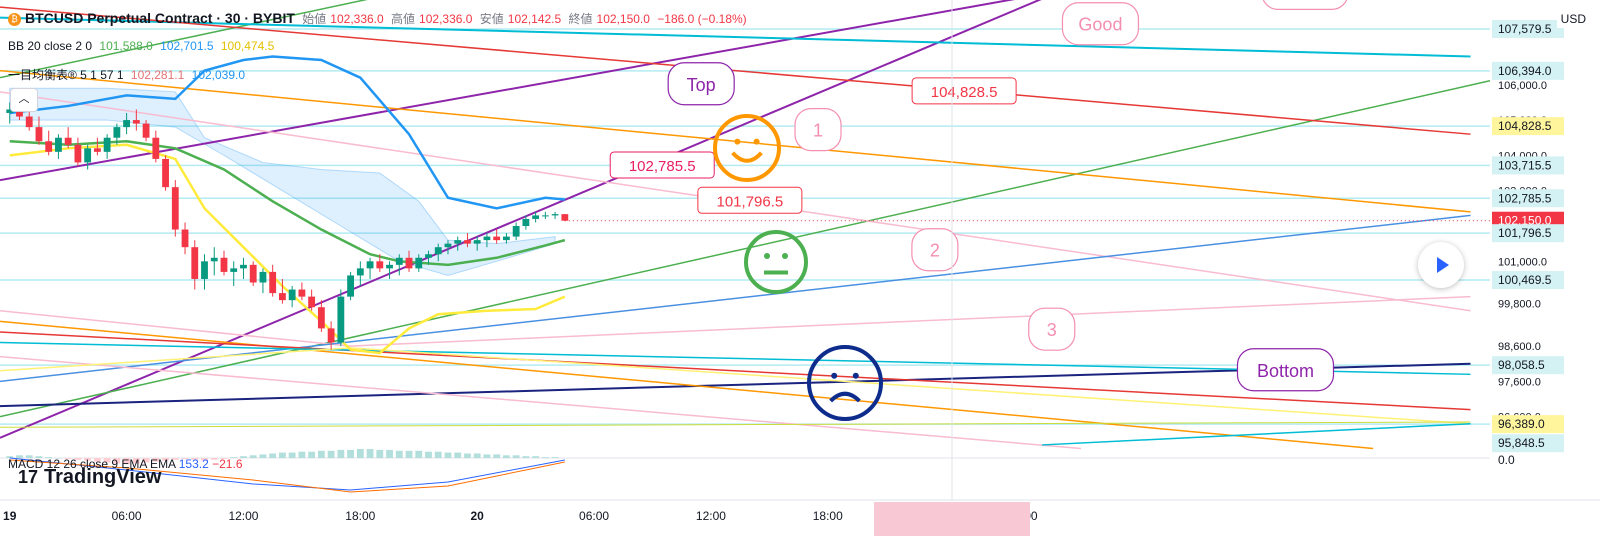 This screenshot has width=1600, height=536. I want to click on price-tag-label: 104,828.5, so click(1525, 126).